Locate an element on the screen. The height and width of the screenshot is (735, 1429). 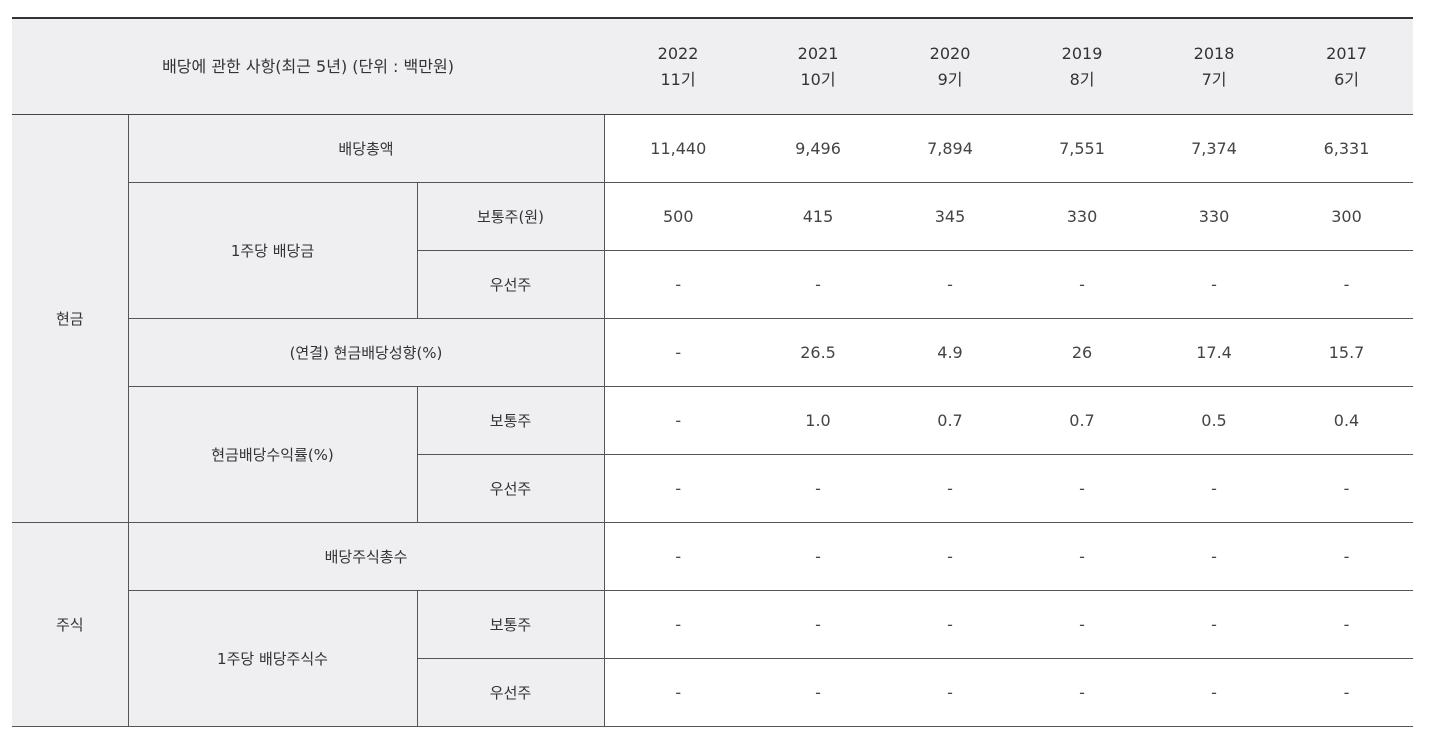
table-cell: 7,374 is located at coordinates (1214, 148).